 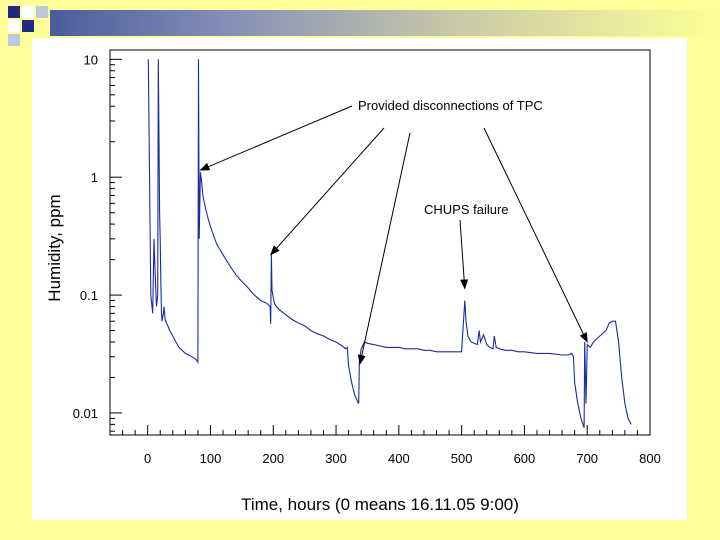 What do you see at coordinates (385, 445) in the screenshot?
I see `x-axis-ticks: 0 100 200 300 400 500 600 700 800` at bounding box center [385, 445].